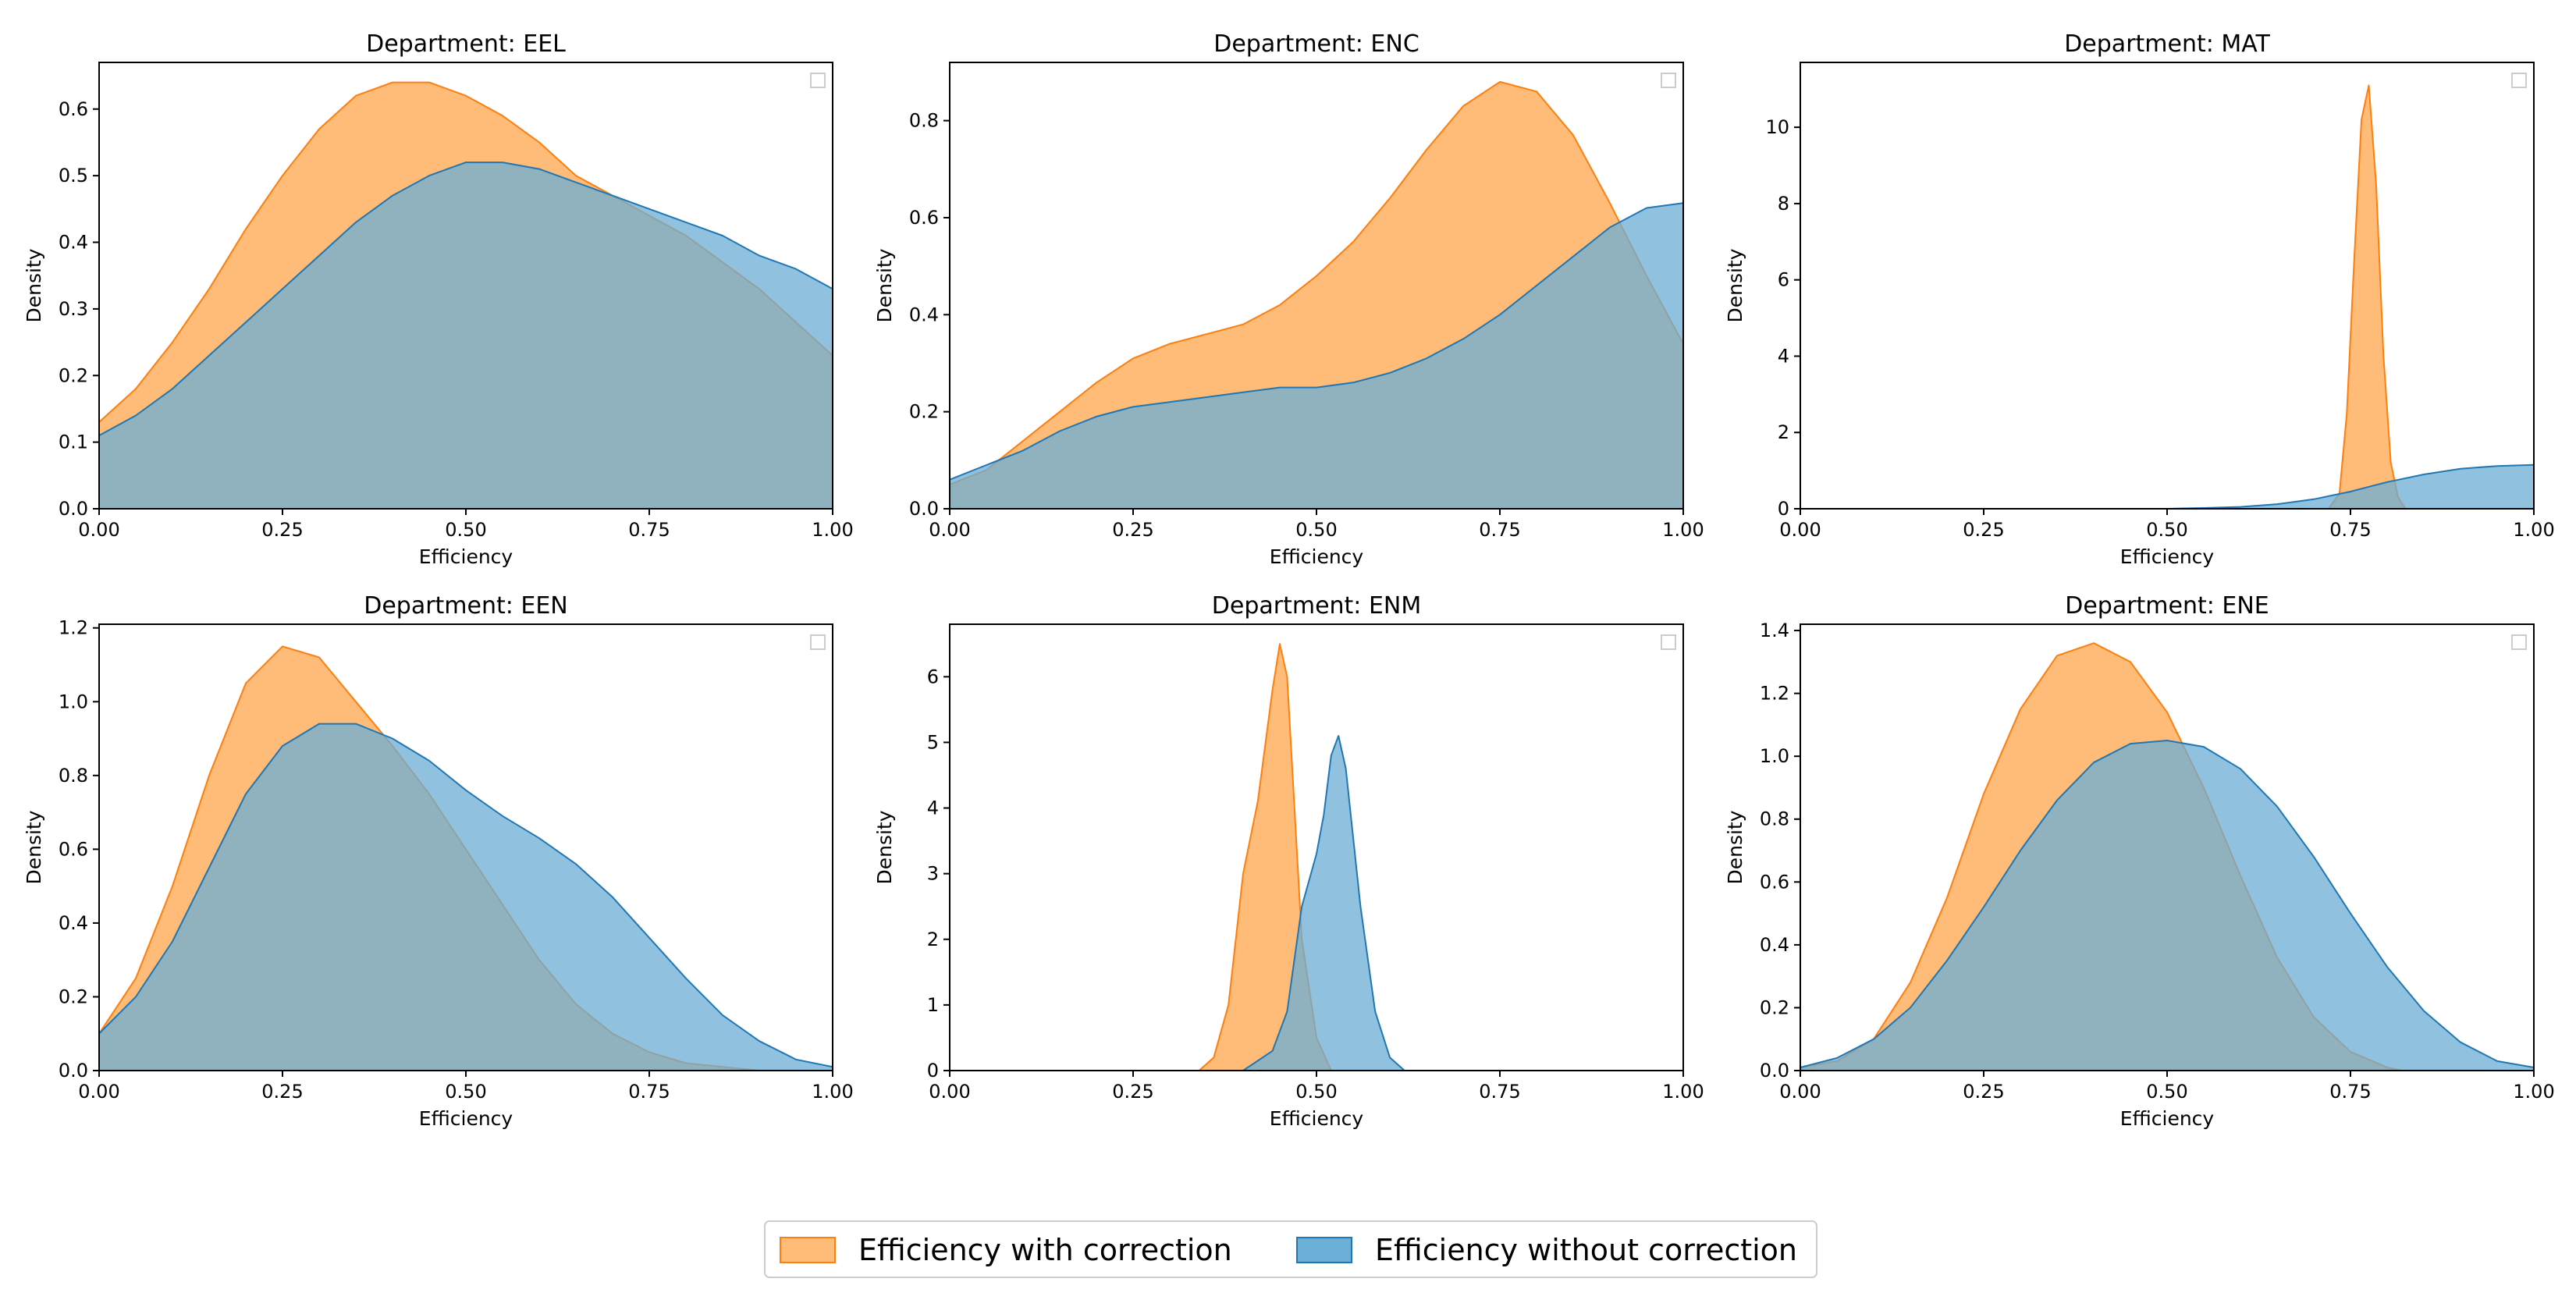 The width and height of the screenshot is (2576, 1307). Describe the element at coordinates (1784, 204) in the screenshot. I see `y-tick-label: 8` at that location.